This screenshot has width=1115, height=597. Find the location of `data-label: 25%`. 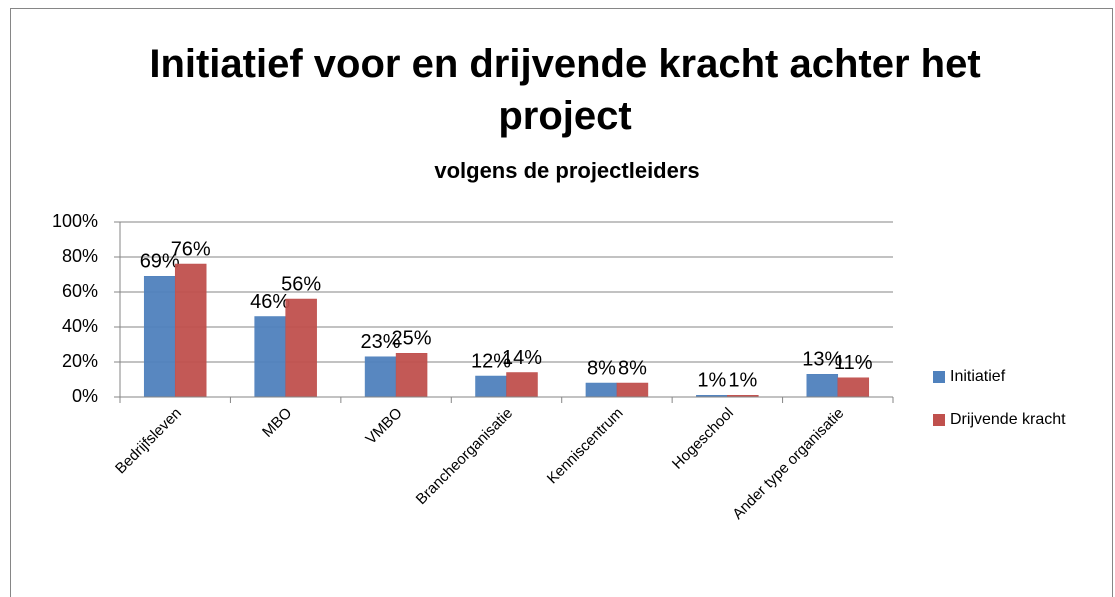

data-label: 25% is located at coordinates (412, 339).